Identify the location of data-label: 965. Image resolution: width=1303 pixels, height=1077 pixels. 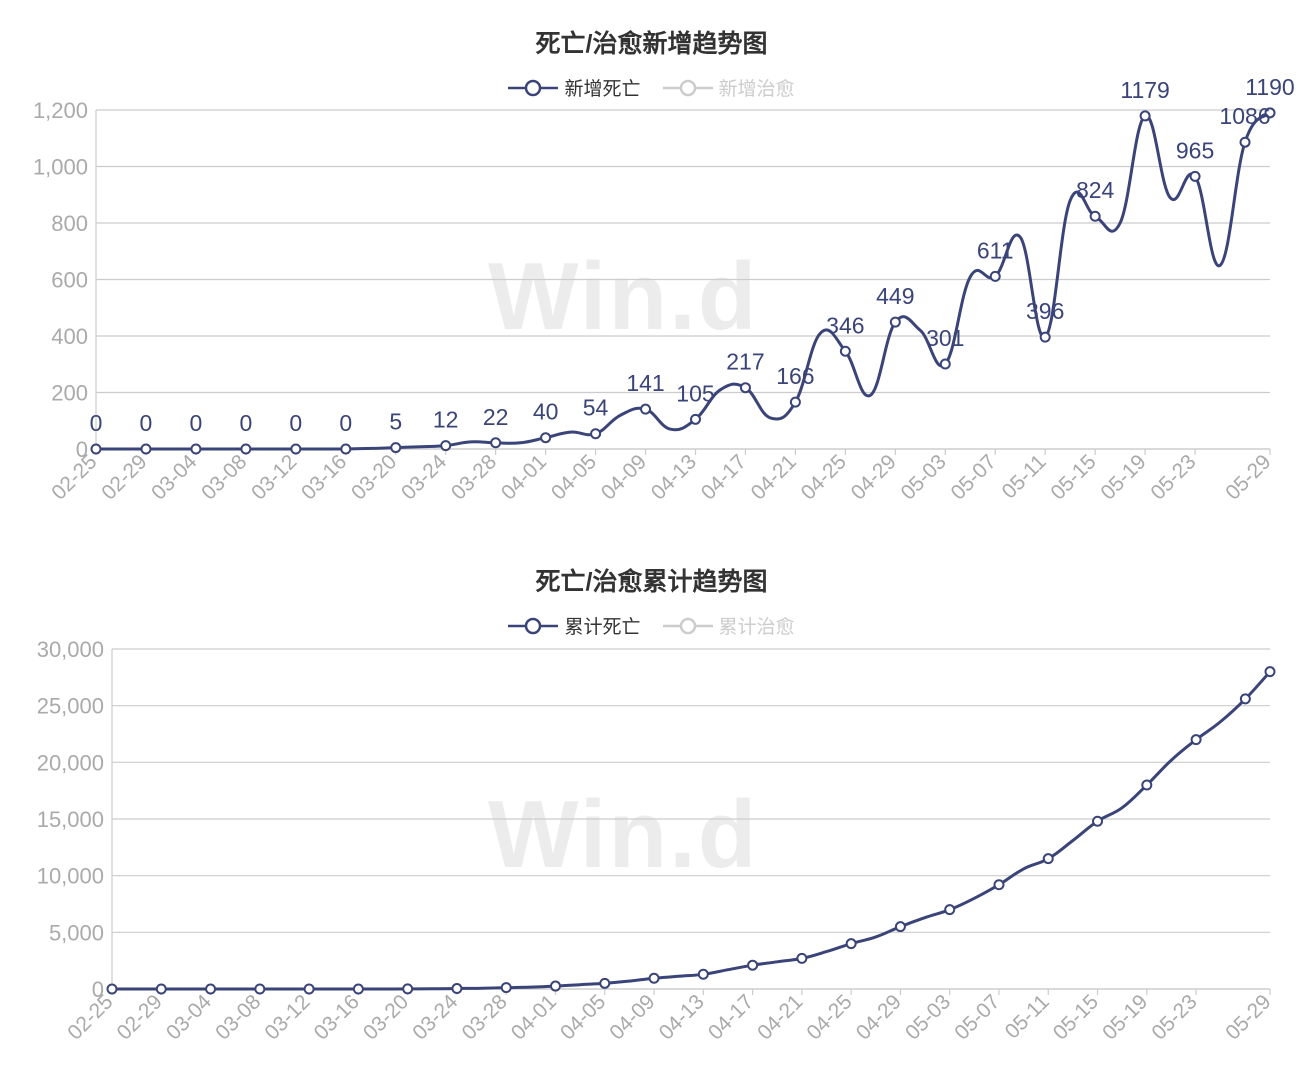
(1195, 150).